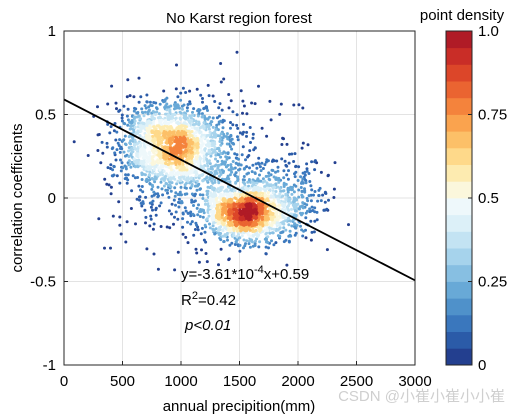  I want to click on x-axis-ticks: 0 500 1000 1500 2000 2500 3000, so click(246, 375).